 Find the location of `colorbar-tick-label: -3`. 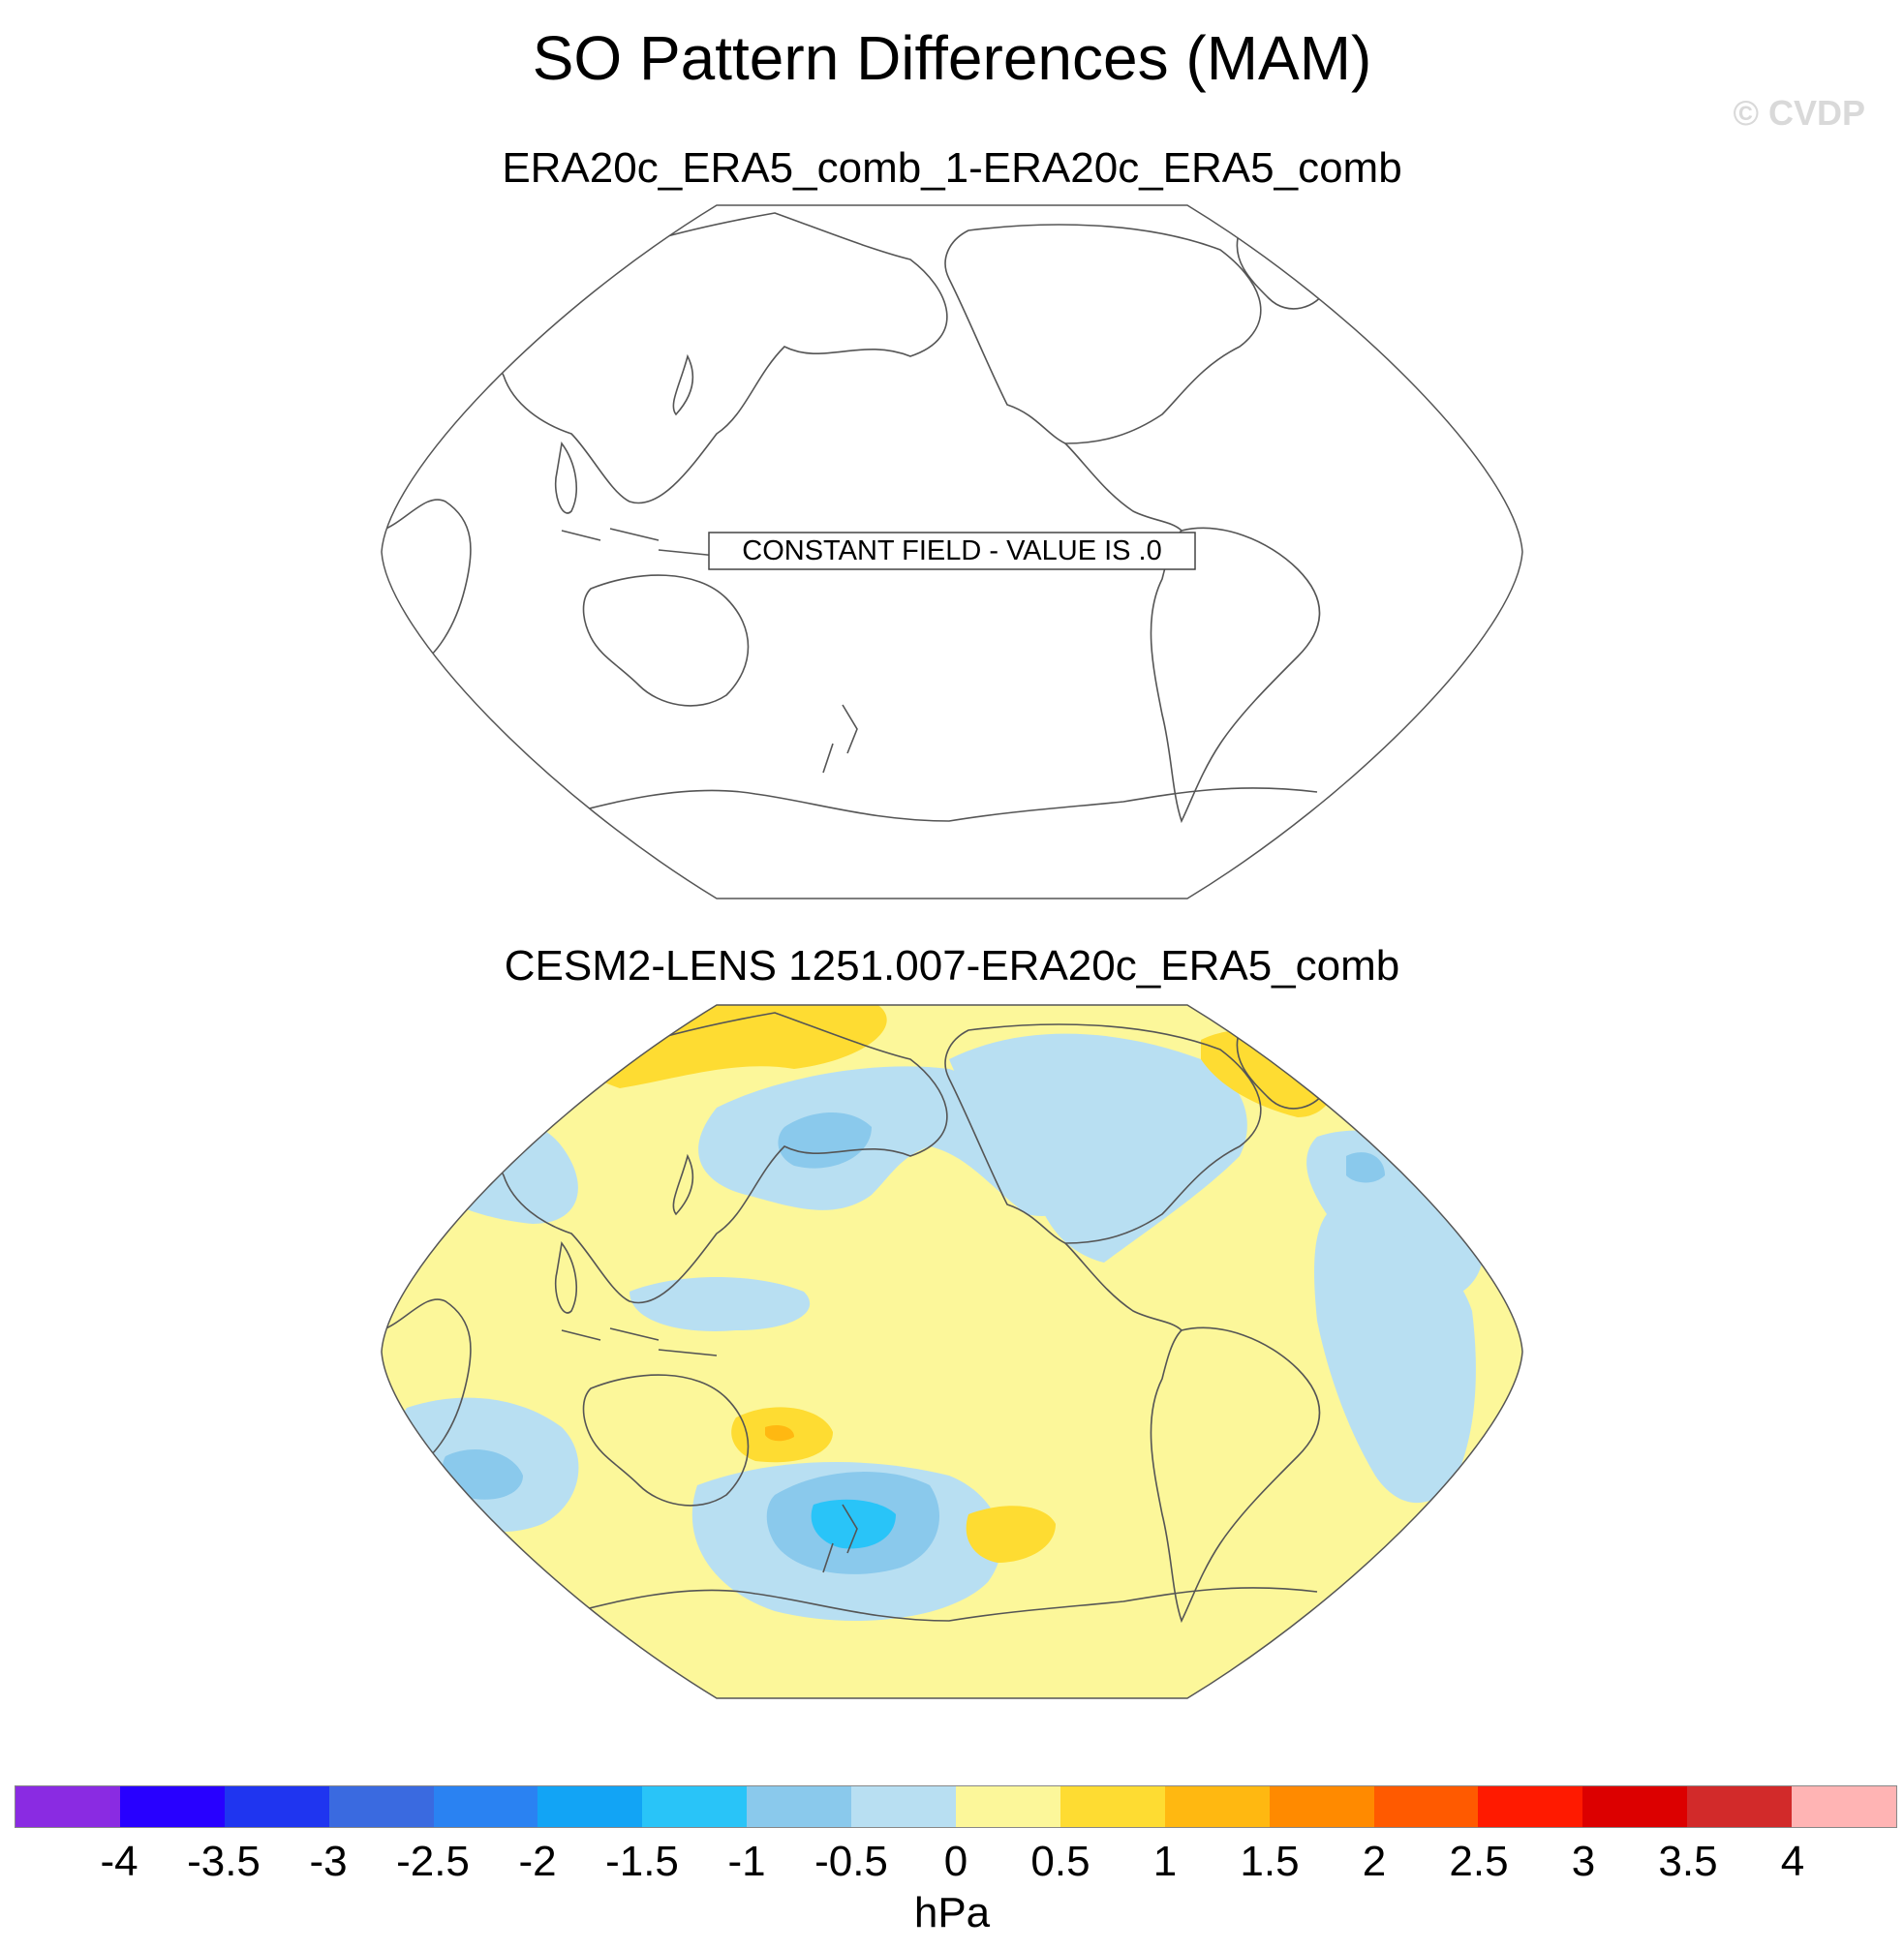

colorbar-tick-label: -3 is located at coordinates (329, 1861).